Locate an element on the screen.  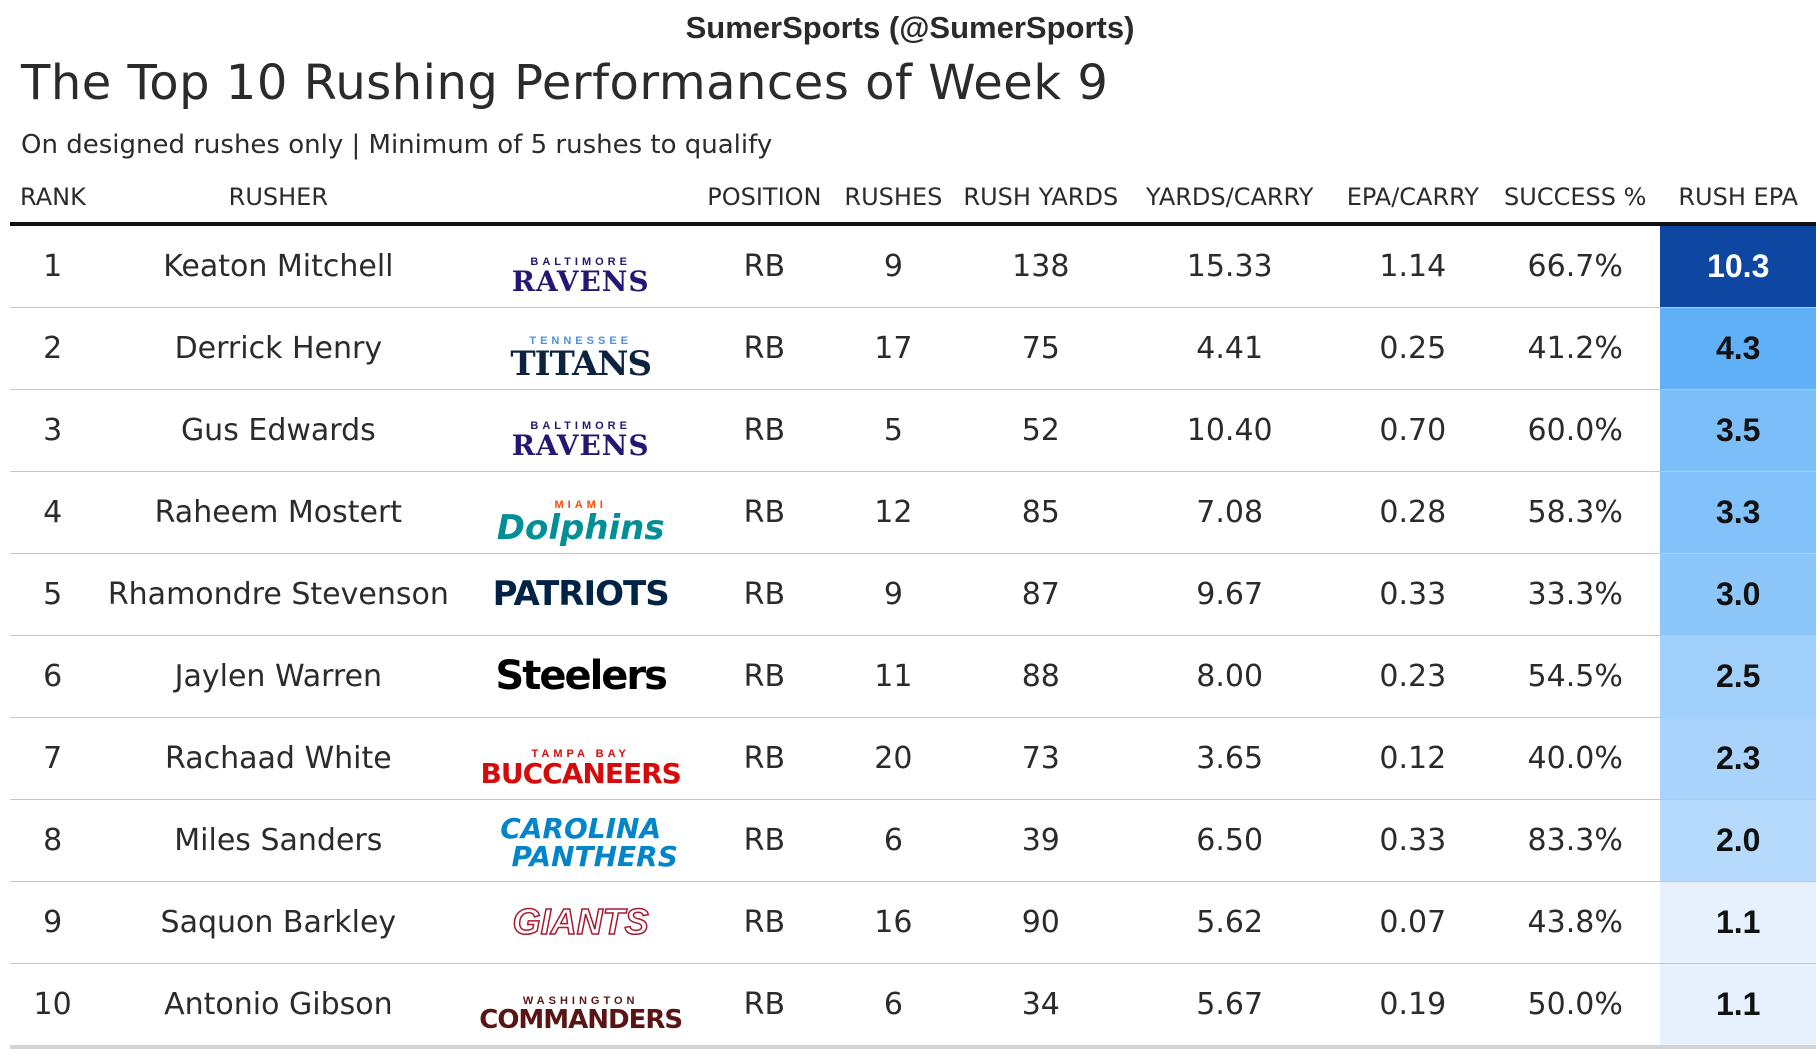
logo-wordmark-small: CAROLINA is located at coordinates (581, 828).